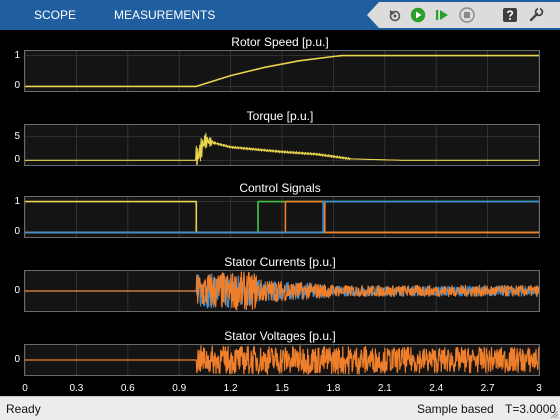 The width and height of the screenshot is (560, 420). I want to click on simulation-controls, so click(463, 15).